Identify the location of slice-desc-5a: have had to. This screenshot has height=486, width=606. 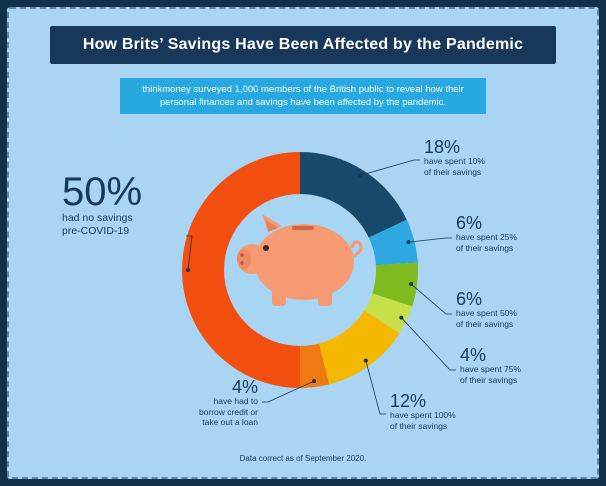
(235, 401).